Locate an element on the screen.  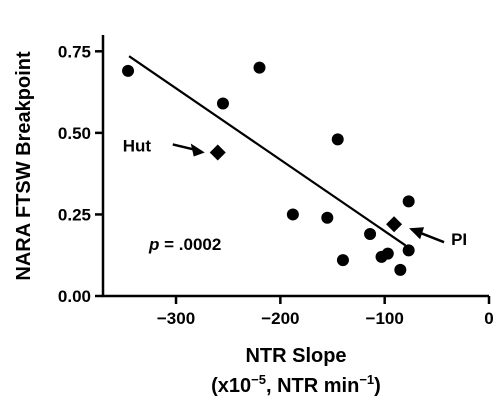
annotation-hut-arrow is located at coordinates (183, 147).